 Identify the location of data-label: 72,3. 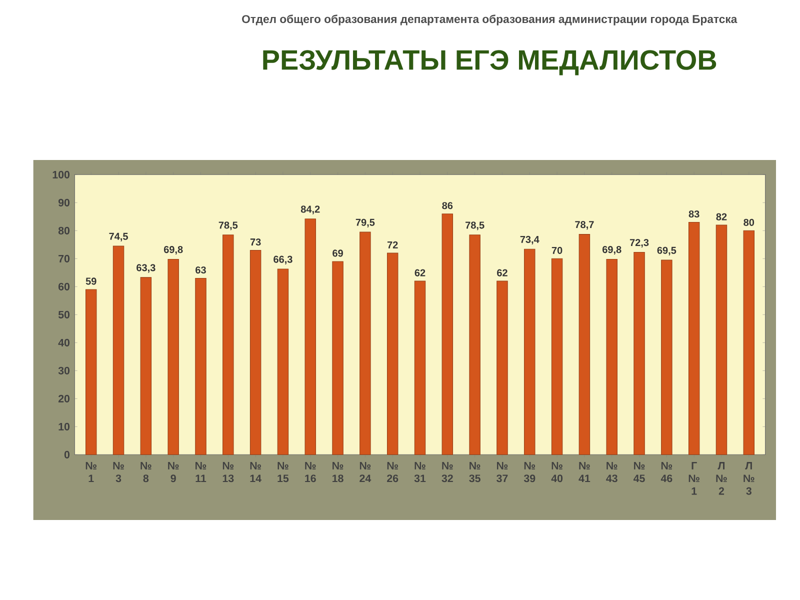
(639, 243).